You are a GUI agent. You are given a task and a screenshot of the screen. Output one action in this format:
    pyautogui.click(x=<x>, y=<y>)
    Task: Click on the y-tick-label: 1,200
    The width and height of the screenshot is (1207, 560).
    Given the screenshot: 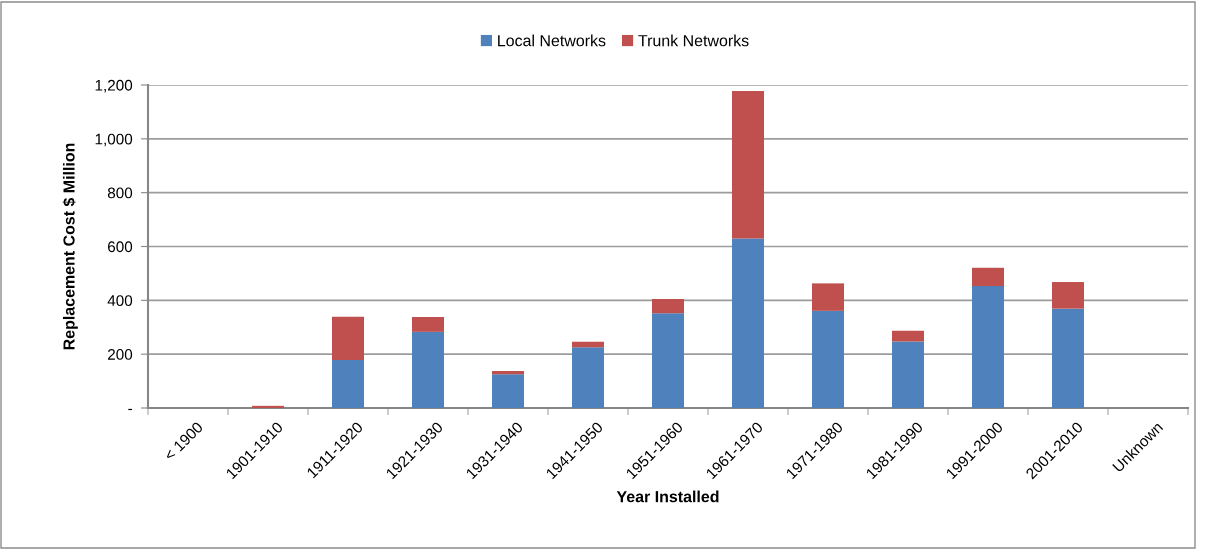 What is the action you would take?
    pyautogui.click(x=114, y=86)
    